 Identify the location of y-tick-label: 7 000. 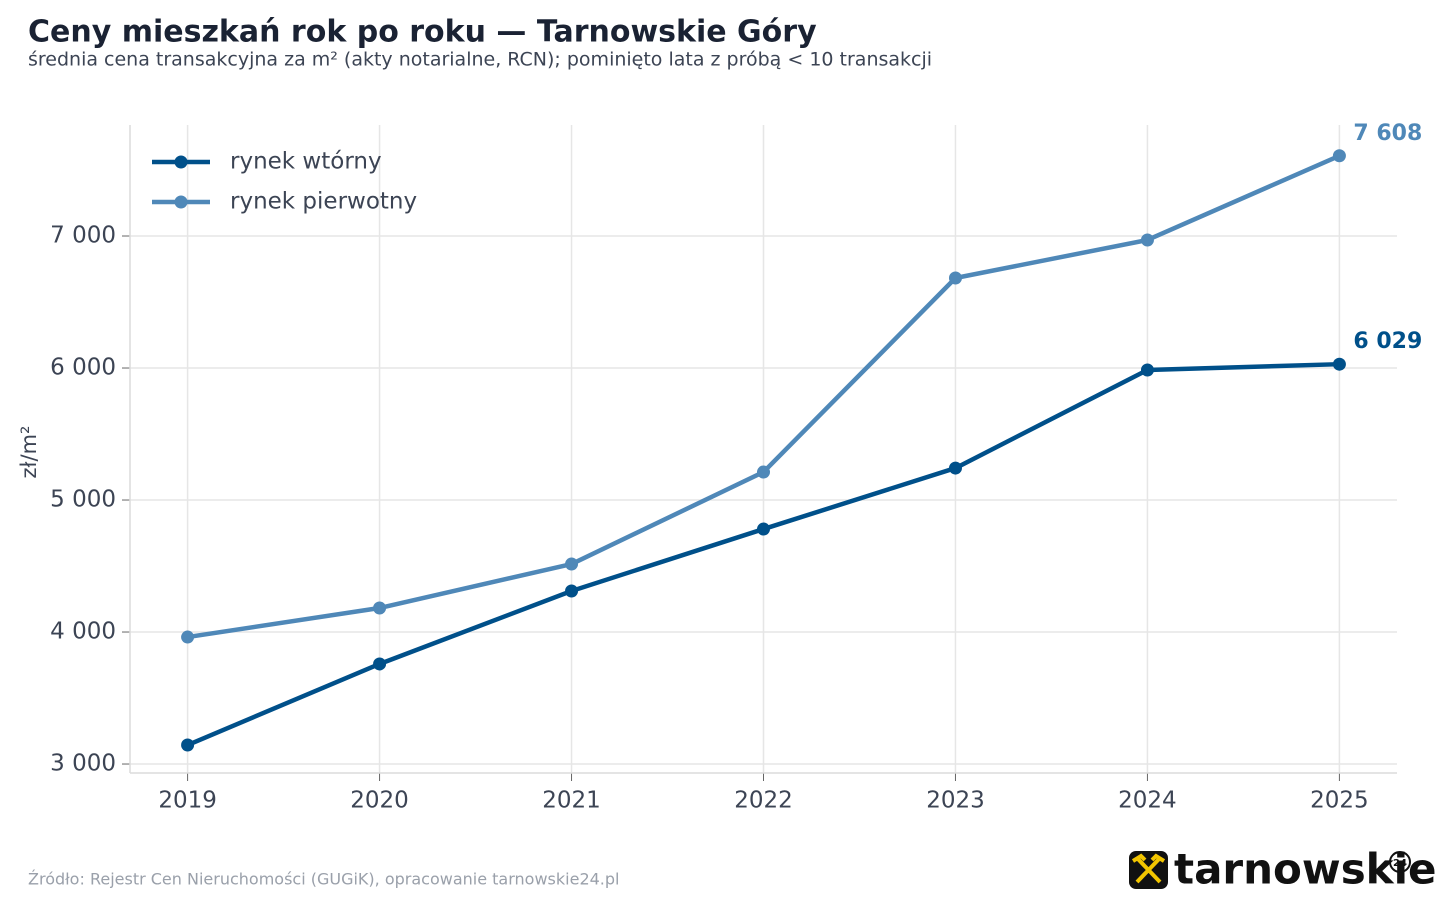
(83, 236).